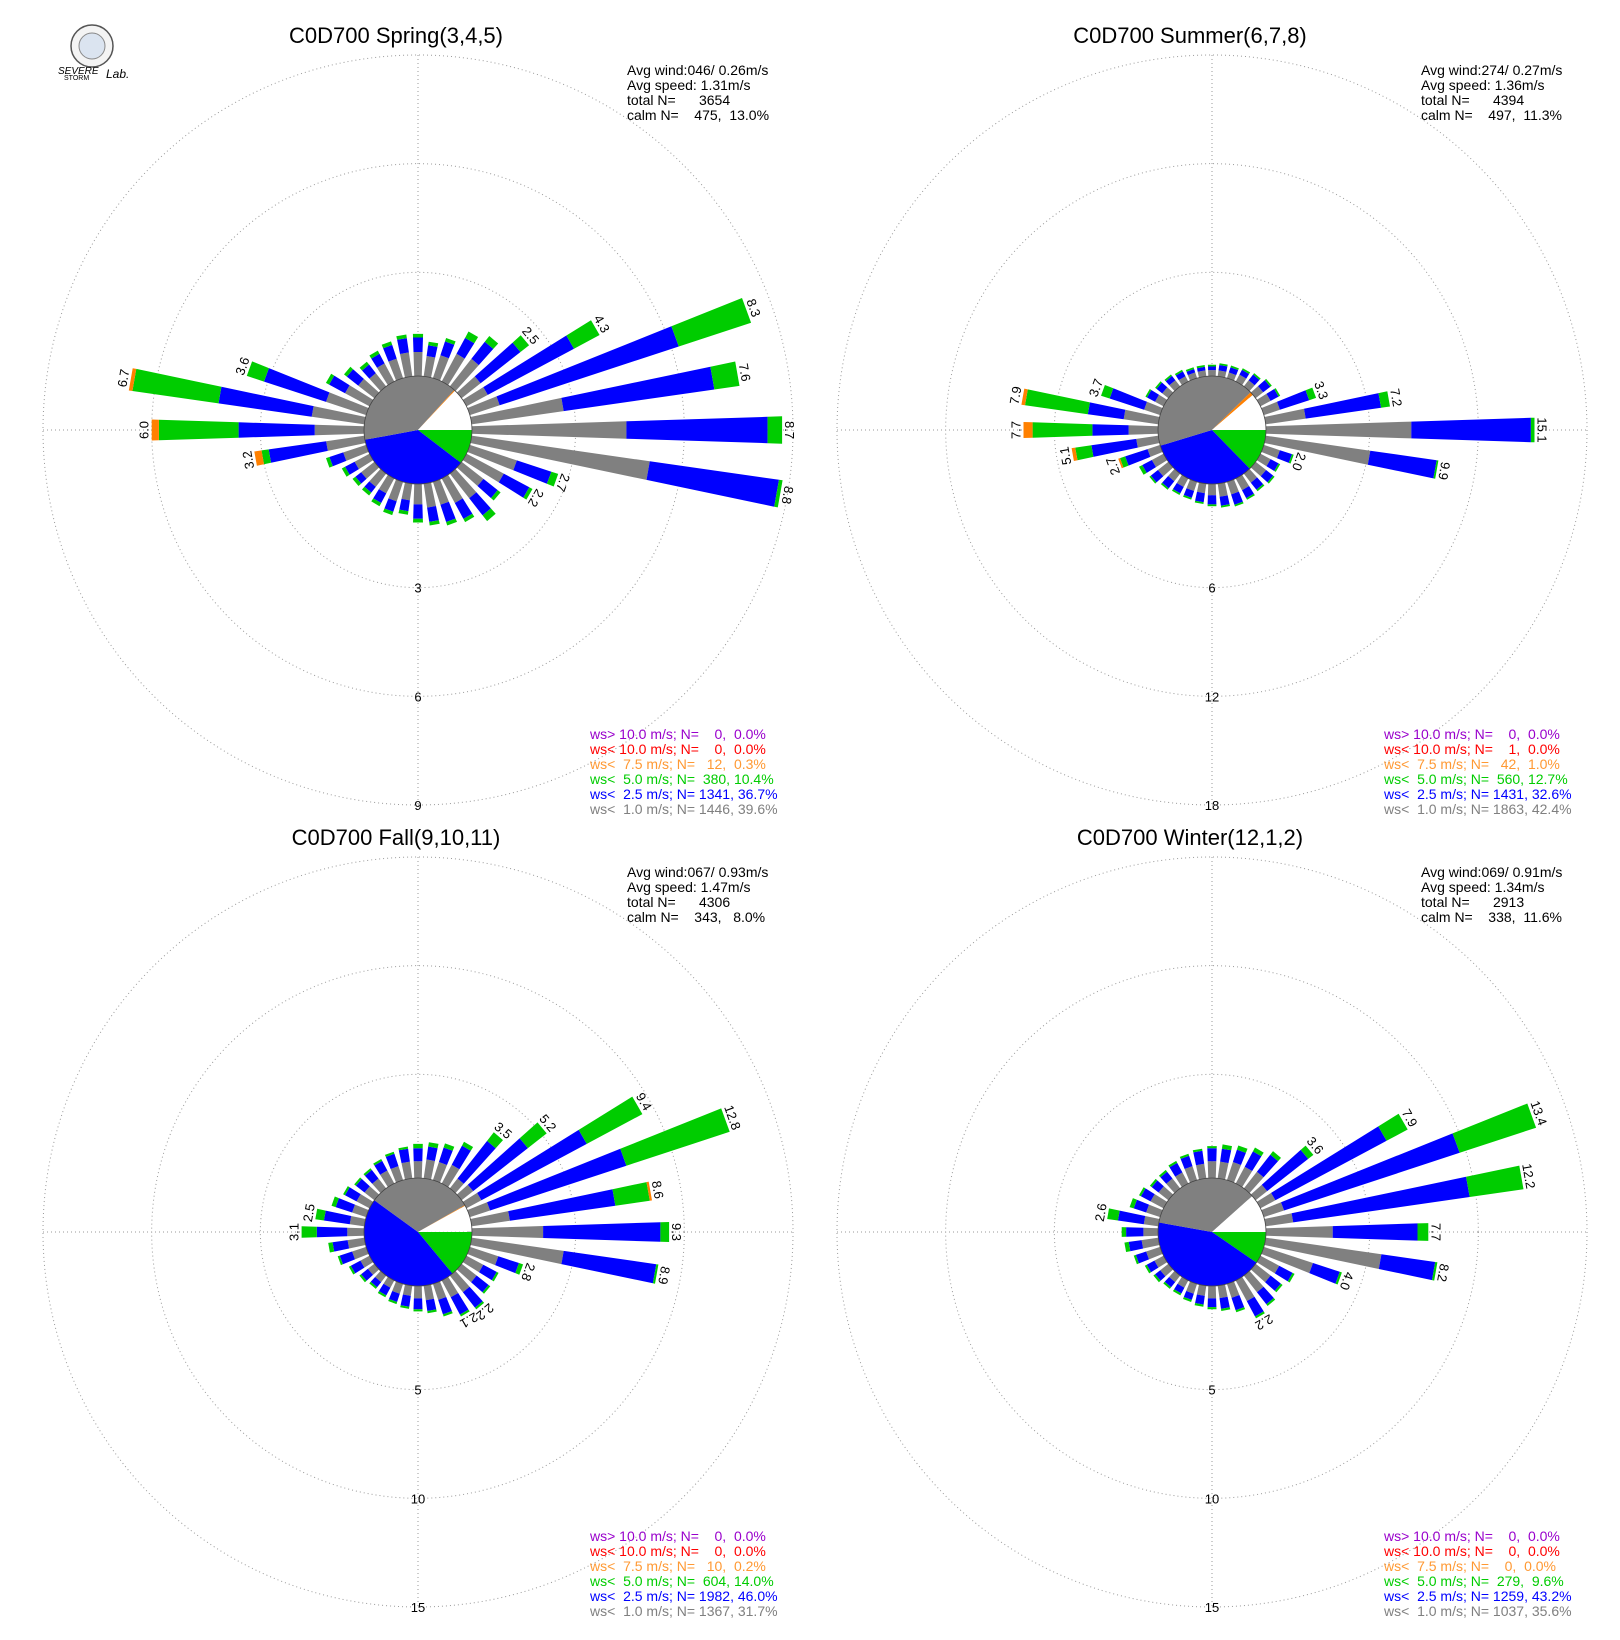 This screenshot has width=1620, height=1640. What do you see at coordinates (1435, 1232) in the screenshot?
I see `petal-label: 7.7` at bounding box center [1435, 1232].